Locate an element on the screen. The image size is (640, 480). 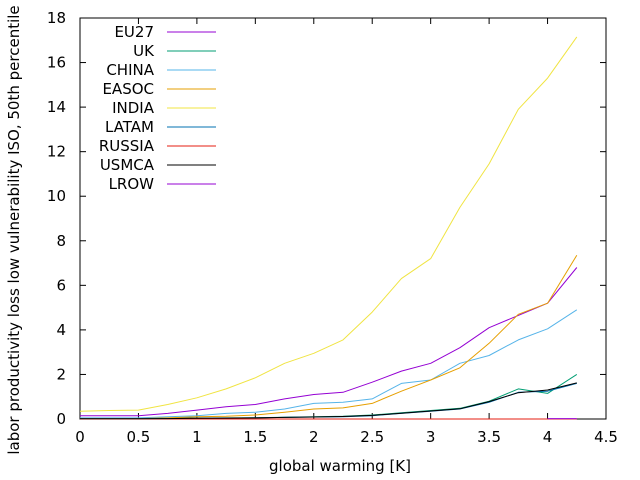
y-tick-label: 0 is located at coordinates (61, 419).